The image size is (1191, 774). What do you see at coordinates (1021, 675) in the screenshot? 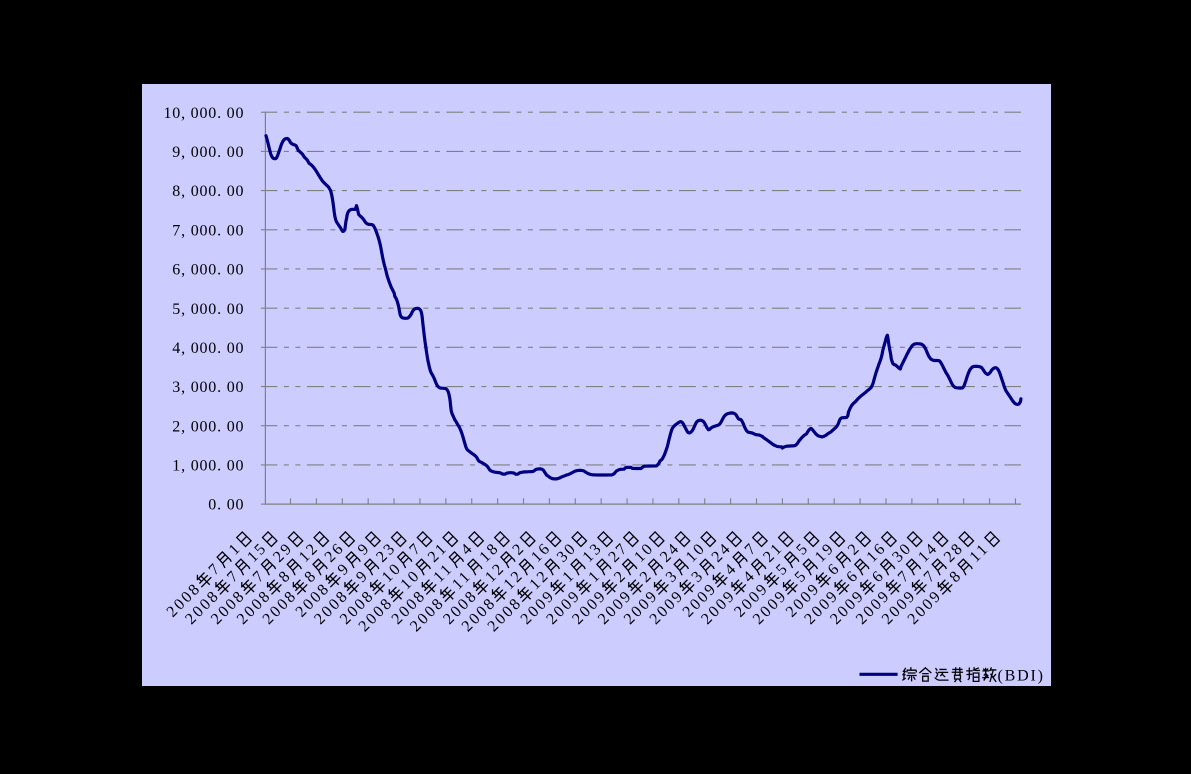
I see `svg-text: (BDI)` at bounding box center [1021, 675].